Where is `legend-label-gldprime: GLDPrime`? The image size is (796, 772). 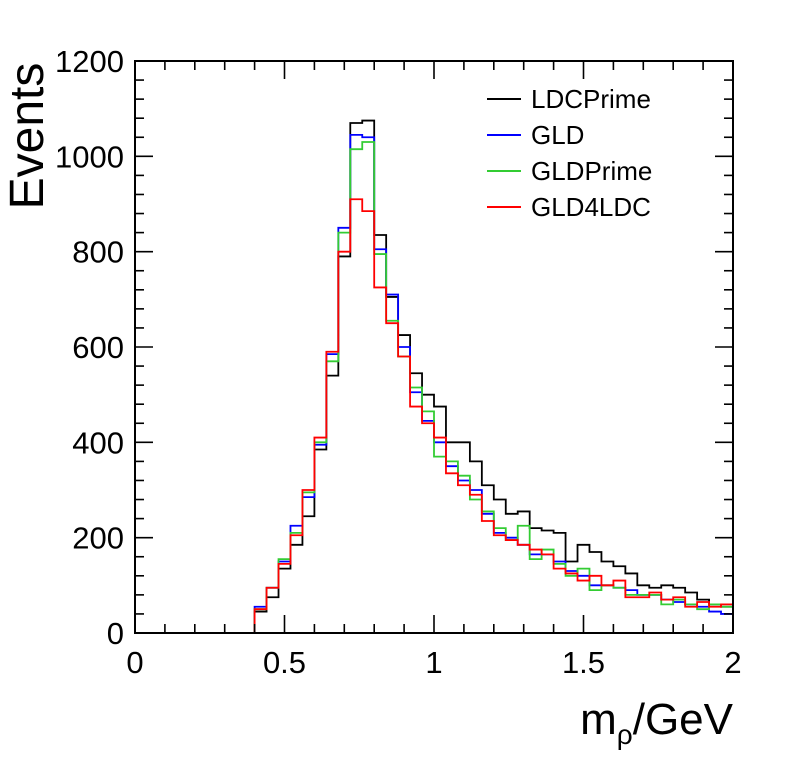
legend-label-gldprime: GLDPrime is located at coordinates (591, 171).